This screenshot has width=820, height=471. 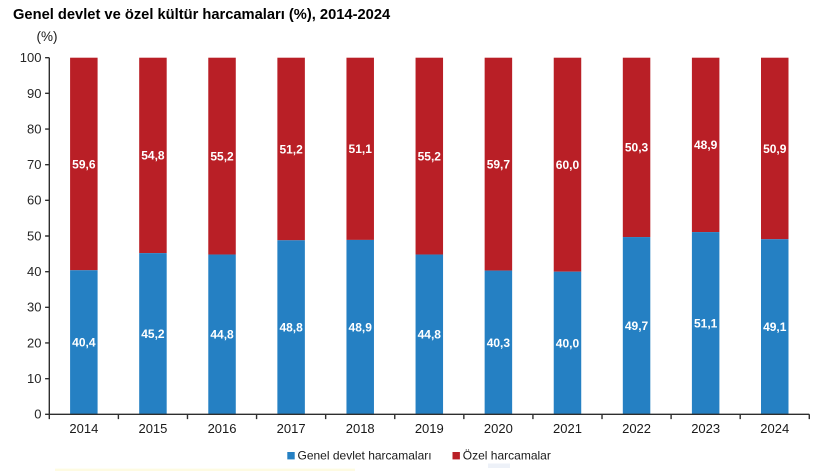 I want to click on svg-text: 2018, so click(x=360, y=428).